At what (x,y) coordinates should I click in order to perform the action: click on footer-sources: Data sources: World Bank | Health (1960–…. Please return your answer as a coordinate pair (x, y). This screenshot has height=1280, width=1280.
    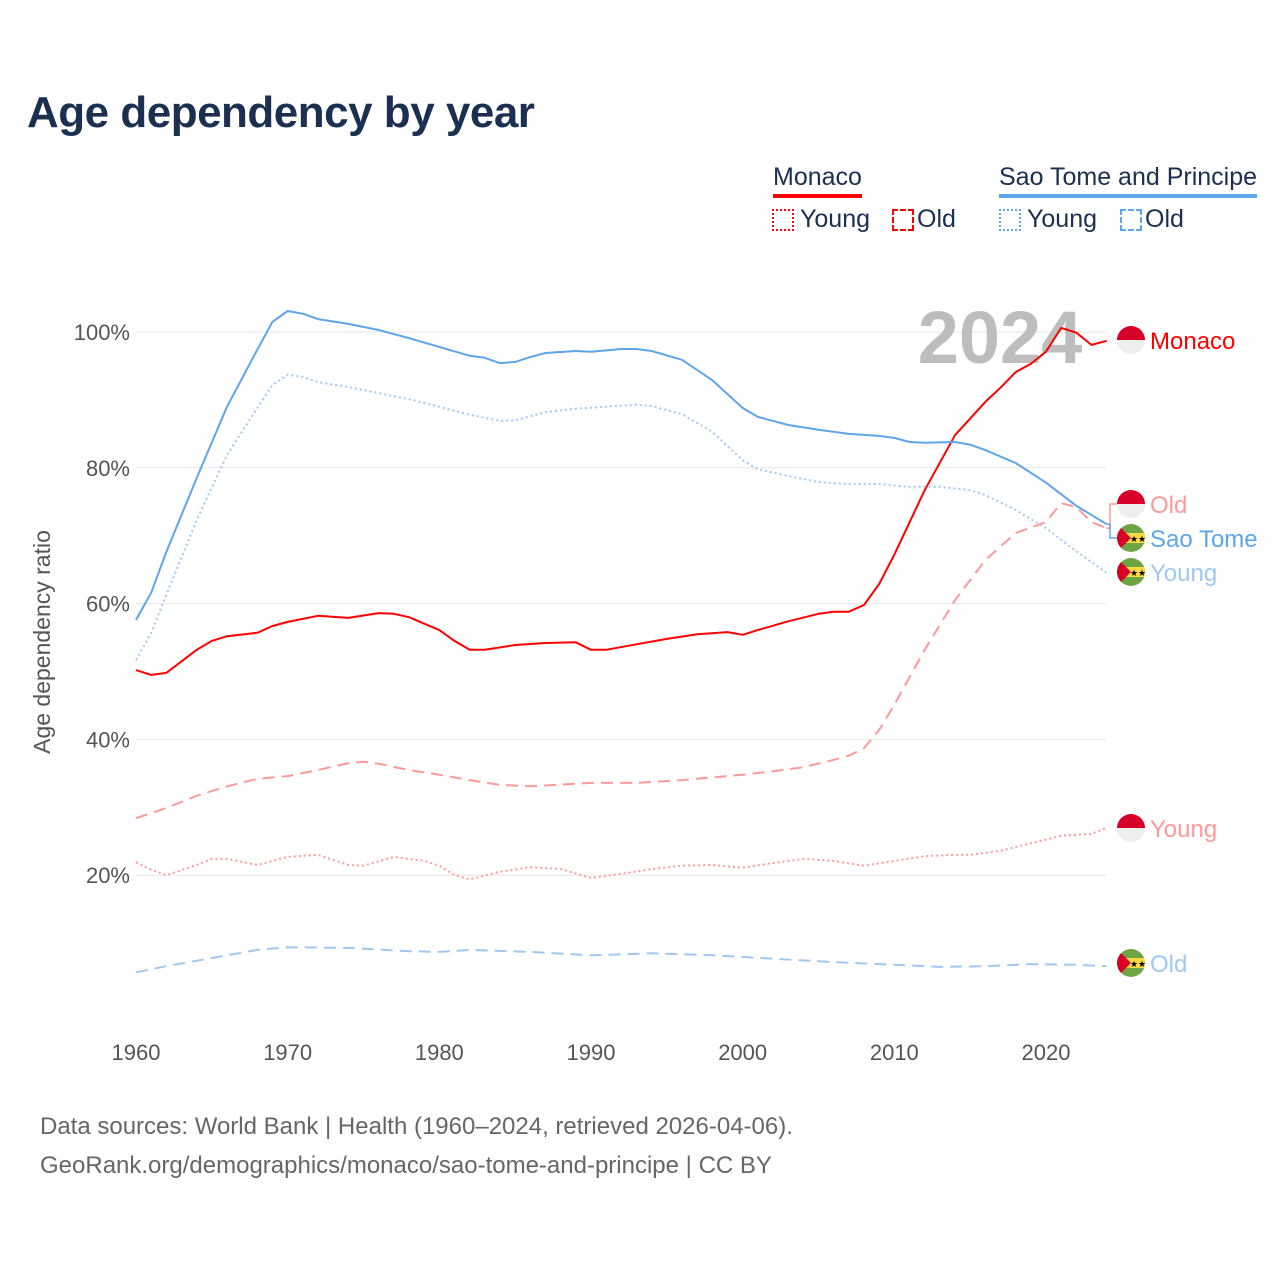
    Looking at the image, I should click on (416, 1126).